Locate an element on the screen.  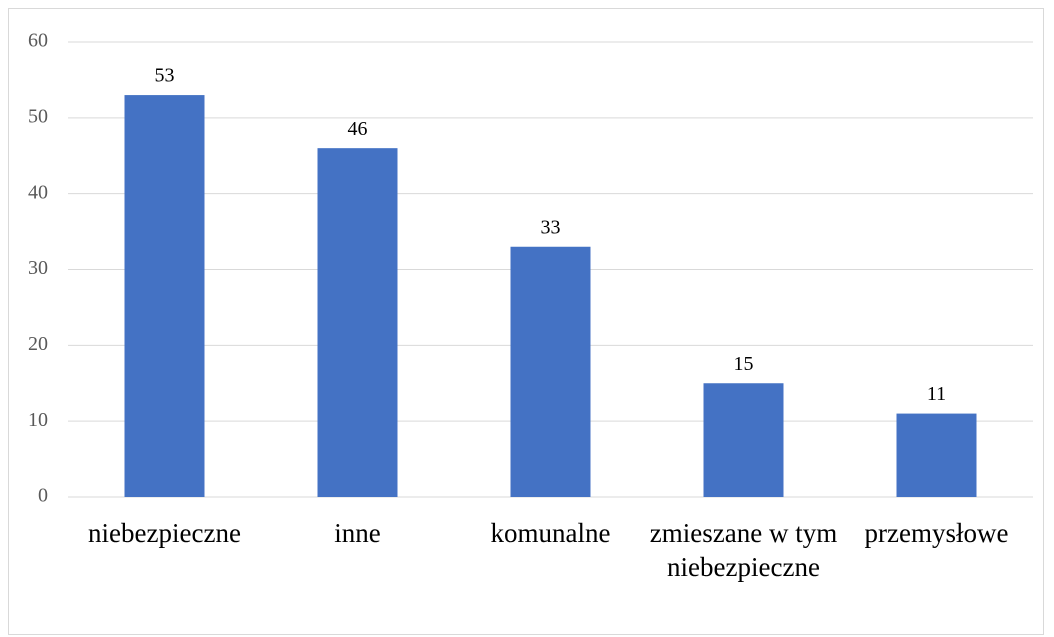
data-label: 33 is located at coordinates (551, 227).